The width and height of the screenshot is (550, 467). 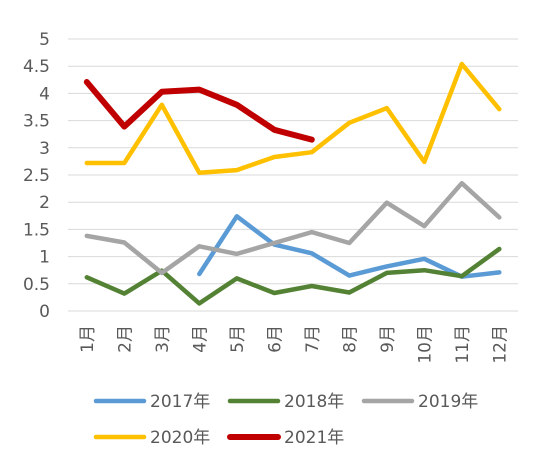 I want to click on legend: 2017年 2018年 2019年 2020年 2021年, so click(x=285, y=420).